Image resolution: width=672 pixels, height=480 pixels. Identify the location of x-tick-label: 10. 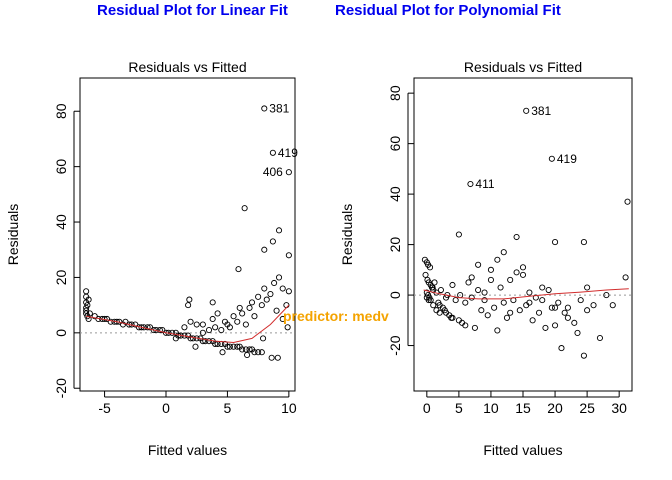
(289, 408).